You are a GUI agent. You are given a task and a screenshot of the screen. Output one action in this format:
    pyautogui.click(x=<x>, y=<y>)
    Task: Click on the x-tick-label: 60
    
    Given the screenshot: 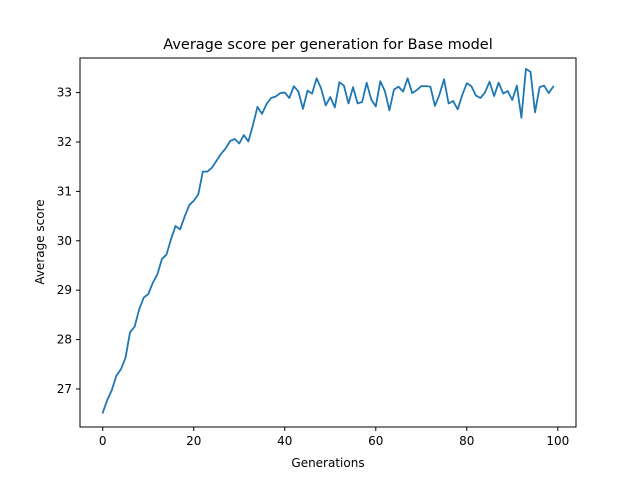 What is the action you would take?
    pyautogui.click(x=375, y=441)
    